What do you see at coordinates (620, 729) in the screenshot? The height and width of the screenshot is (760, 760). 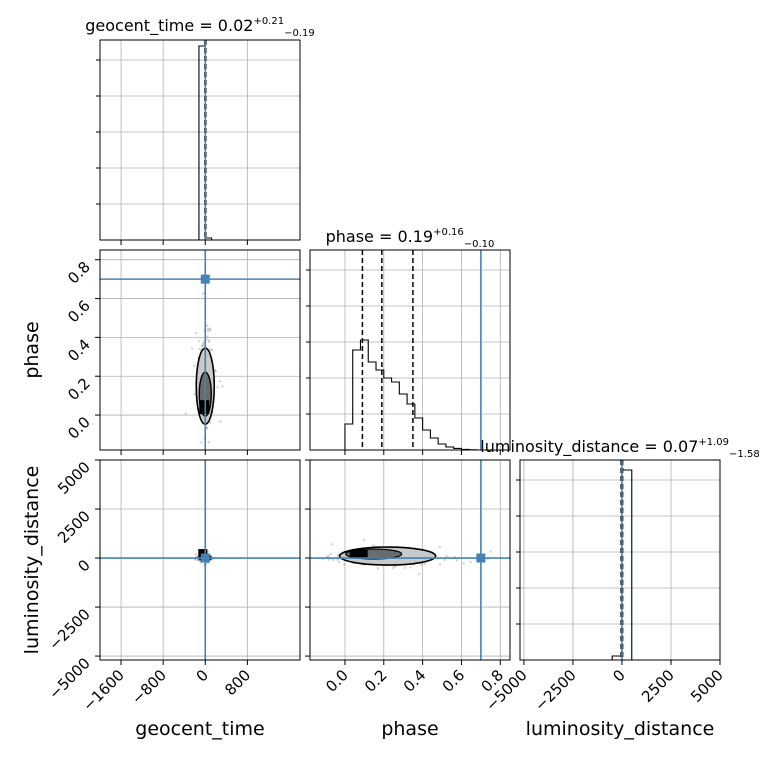 I see `xlabel-luminosity-distance: luminosity_distance` at bounding box center [620, 729].